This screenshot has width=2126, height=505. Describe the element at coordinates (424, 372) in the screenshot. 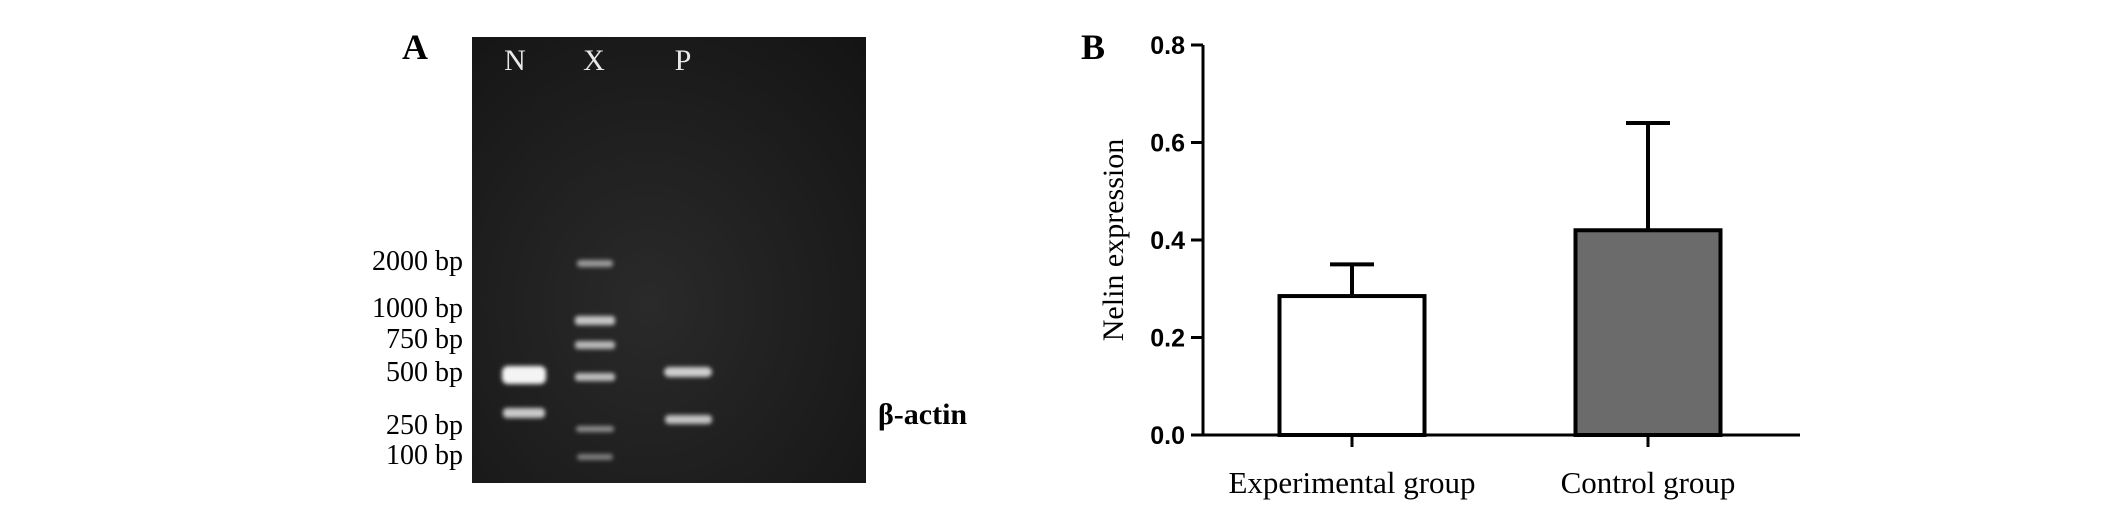

I see `ladder-label-500: 500 bp` at that location.